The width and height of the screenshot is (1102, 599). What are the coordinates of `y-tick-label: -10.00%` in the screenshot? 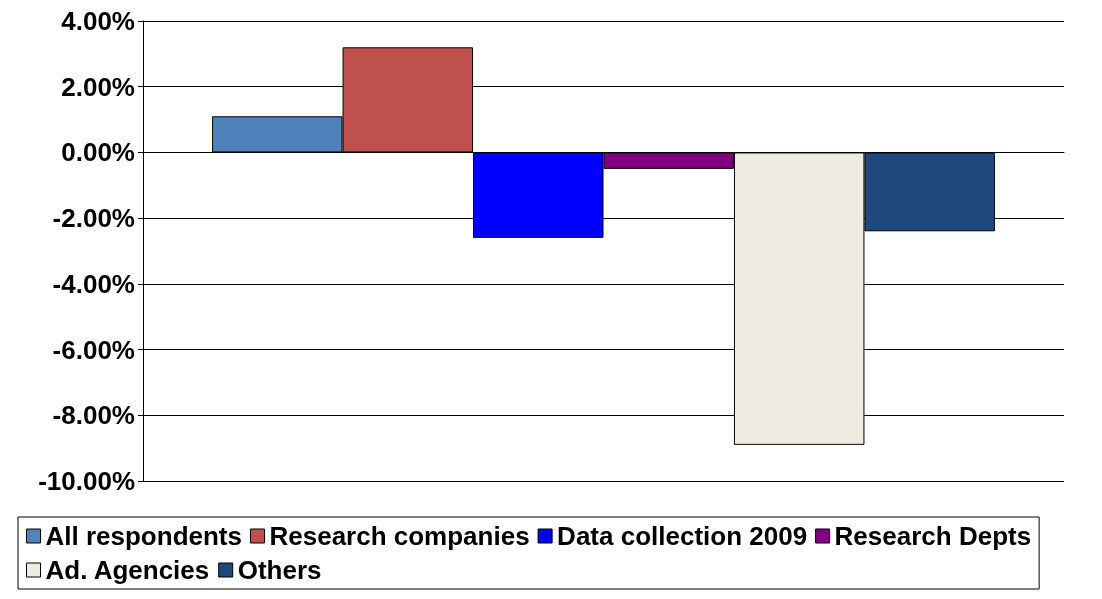 It's located at (86, 481).